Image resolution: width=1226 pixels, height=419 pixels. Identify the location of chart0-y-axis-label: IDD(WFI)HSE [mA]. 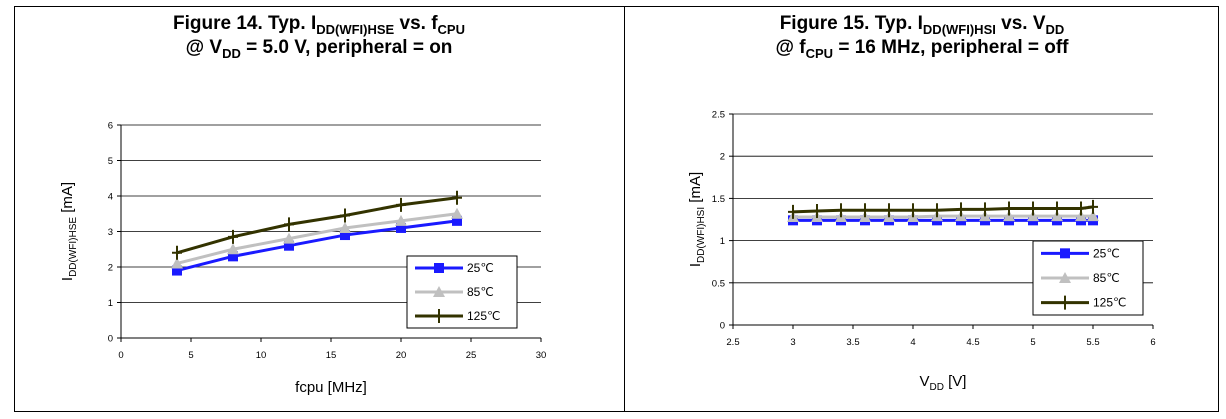
(69, 231).